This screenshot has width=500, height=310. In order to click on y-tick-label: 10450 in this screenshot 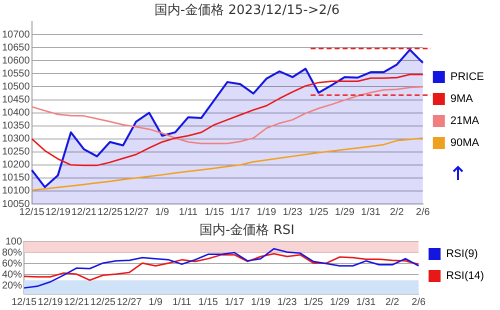, I will do `click(16, 100)`.